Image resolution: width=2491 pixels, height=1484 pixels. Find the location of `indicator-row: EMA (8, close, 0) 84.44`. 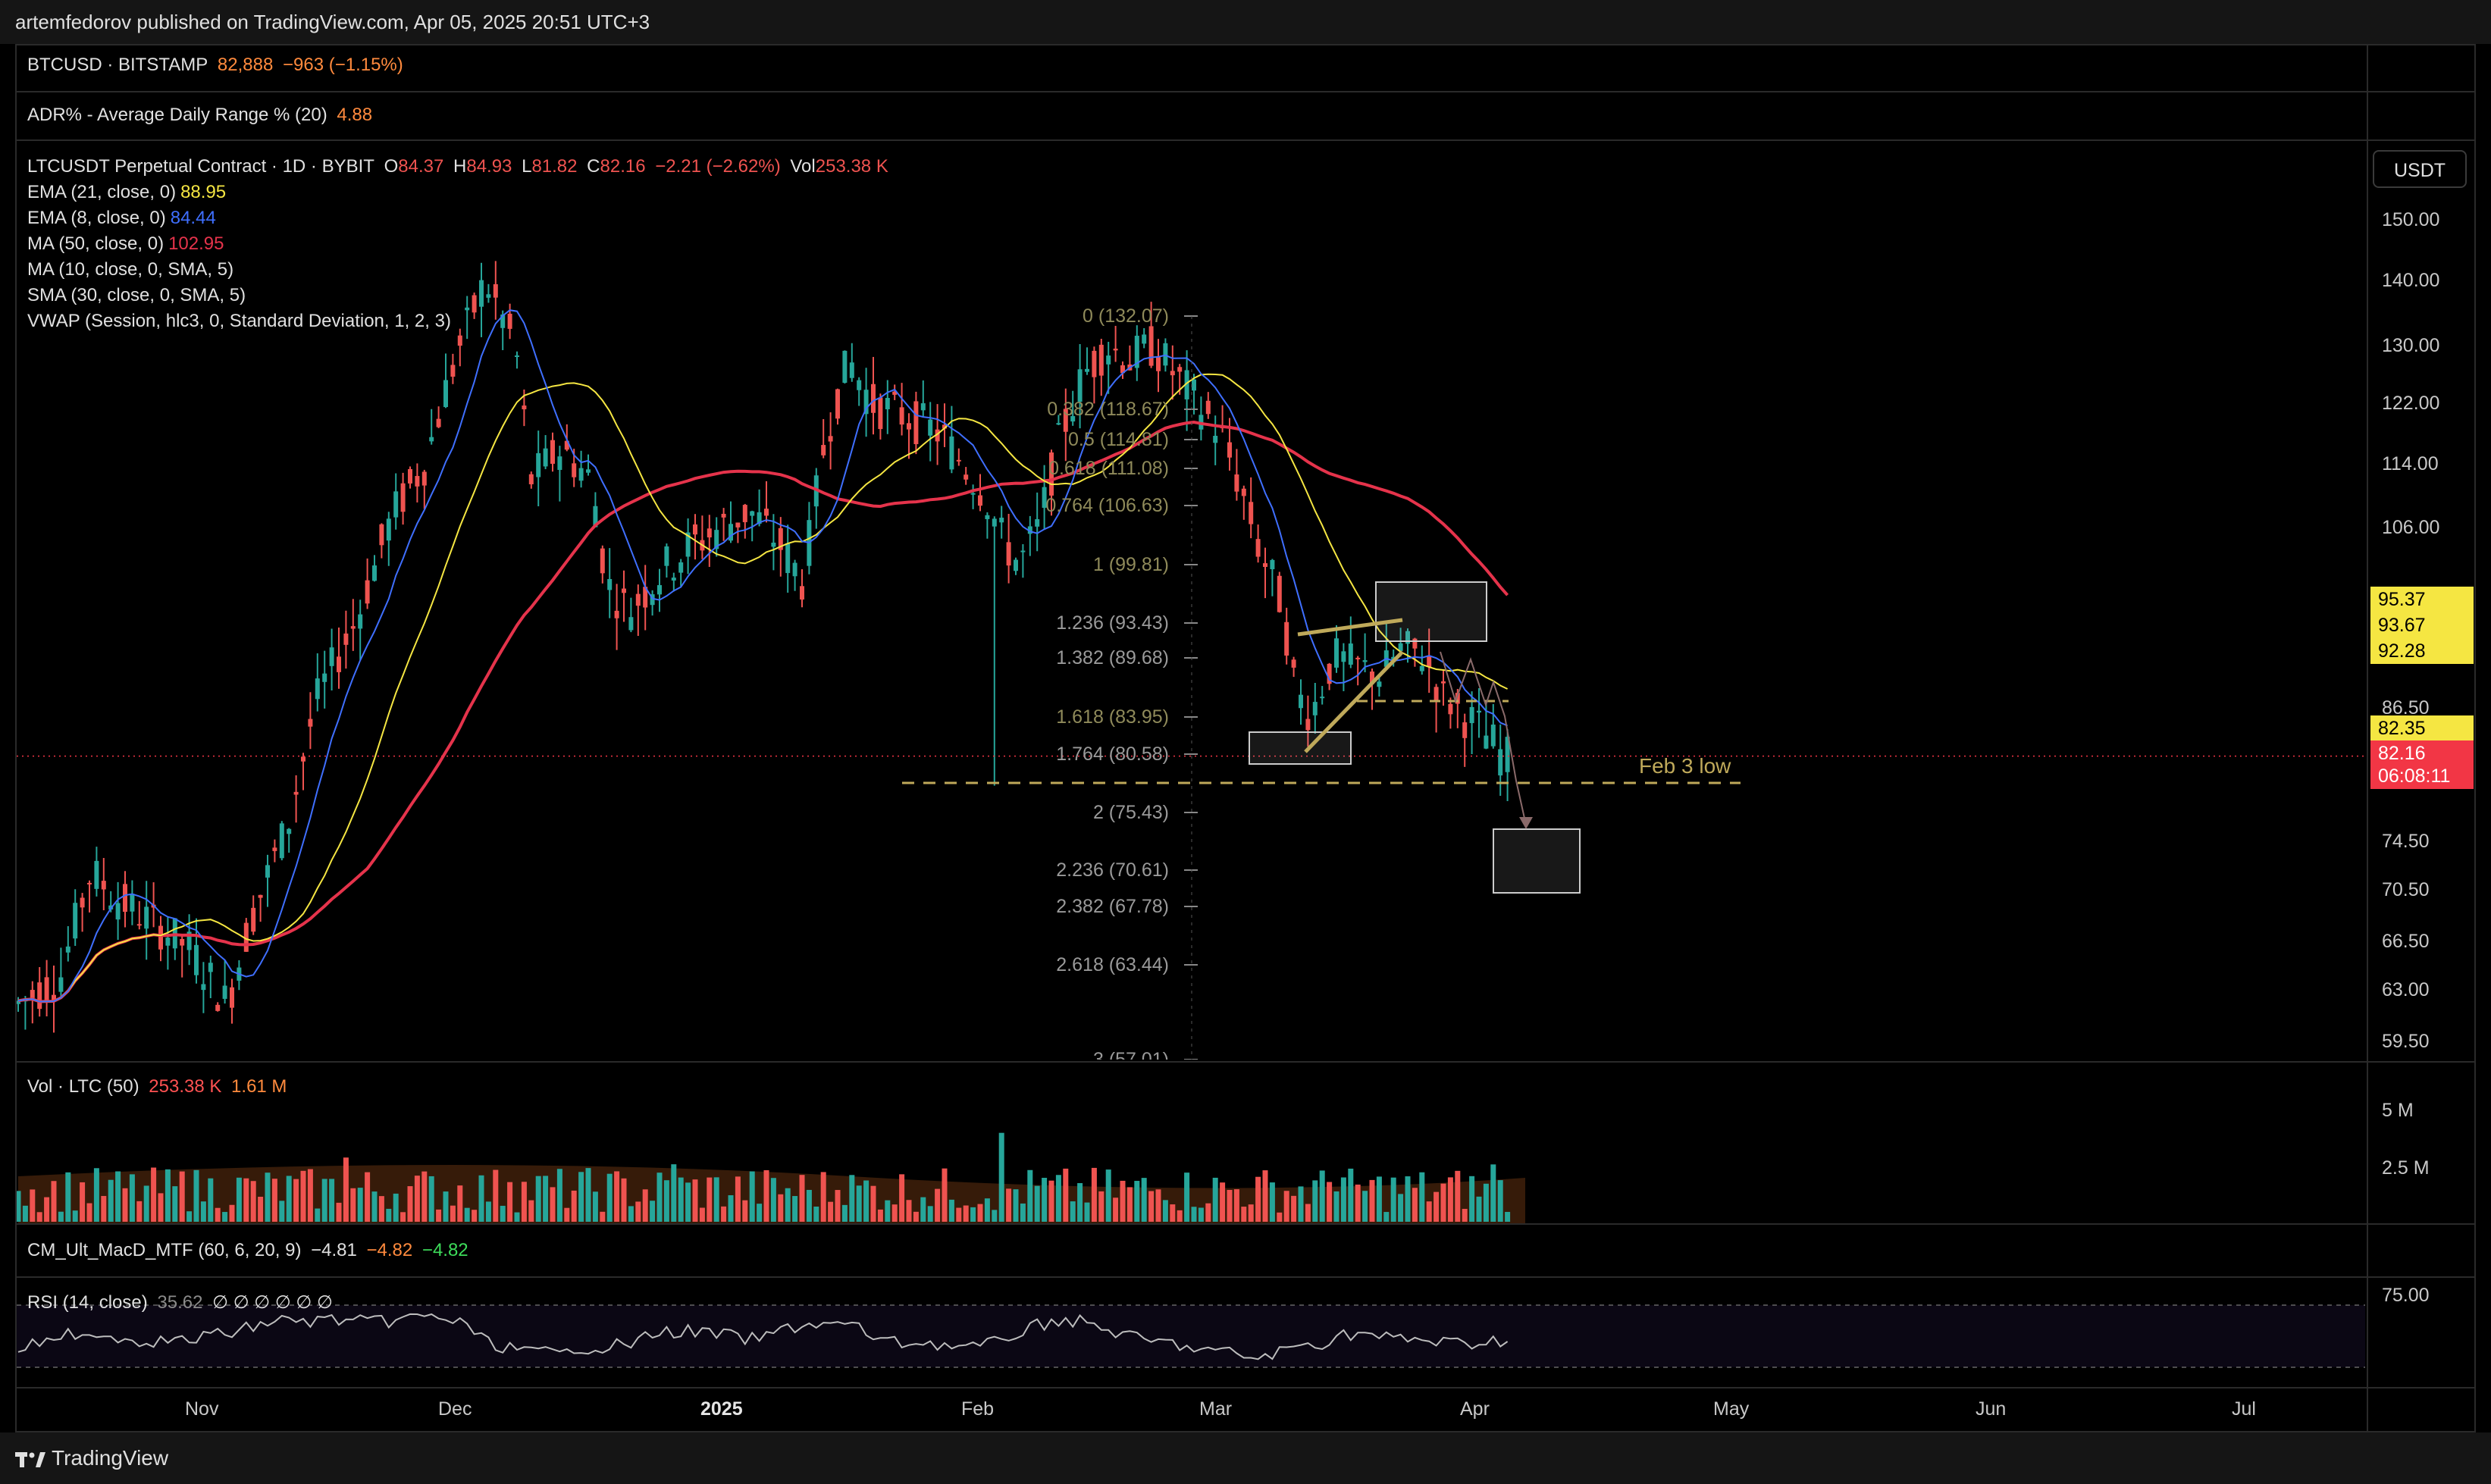

indicator-row: EMA (8, close, 0) 84.44 is located at coordinates (124, 219).